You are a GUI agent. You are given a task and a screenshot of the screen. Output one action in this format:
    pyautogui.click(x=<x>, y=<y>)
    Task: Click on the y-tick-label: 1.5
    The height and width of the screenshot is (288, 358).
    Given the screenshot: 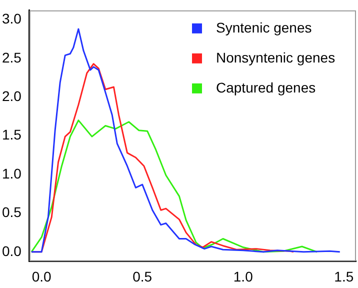 What is the action you would take?
    pyautogui.click(x=12, y=134)
    